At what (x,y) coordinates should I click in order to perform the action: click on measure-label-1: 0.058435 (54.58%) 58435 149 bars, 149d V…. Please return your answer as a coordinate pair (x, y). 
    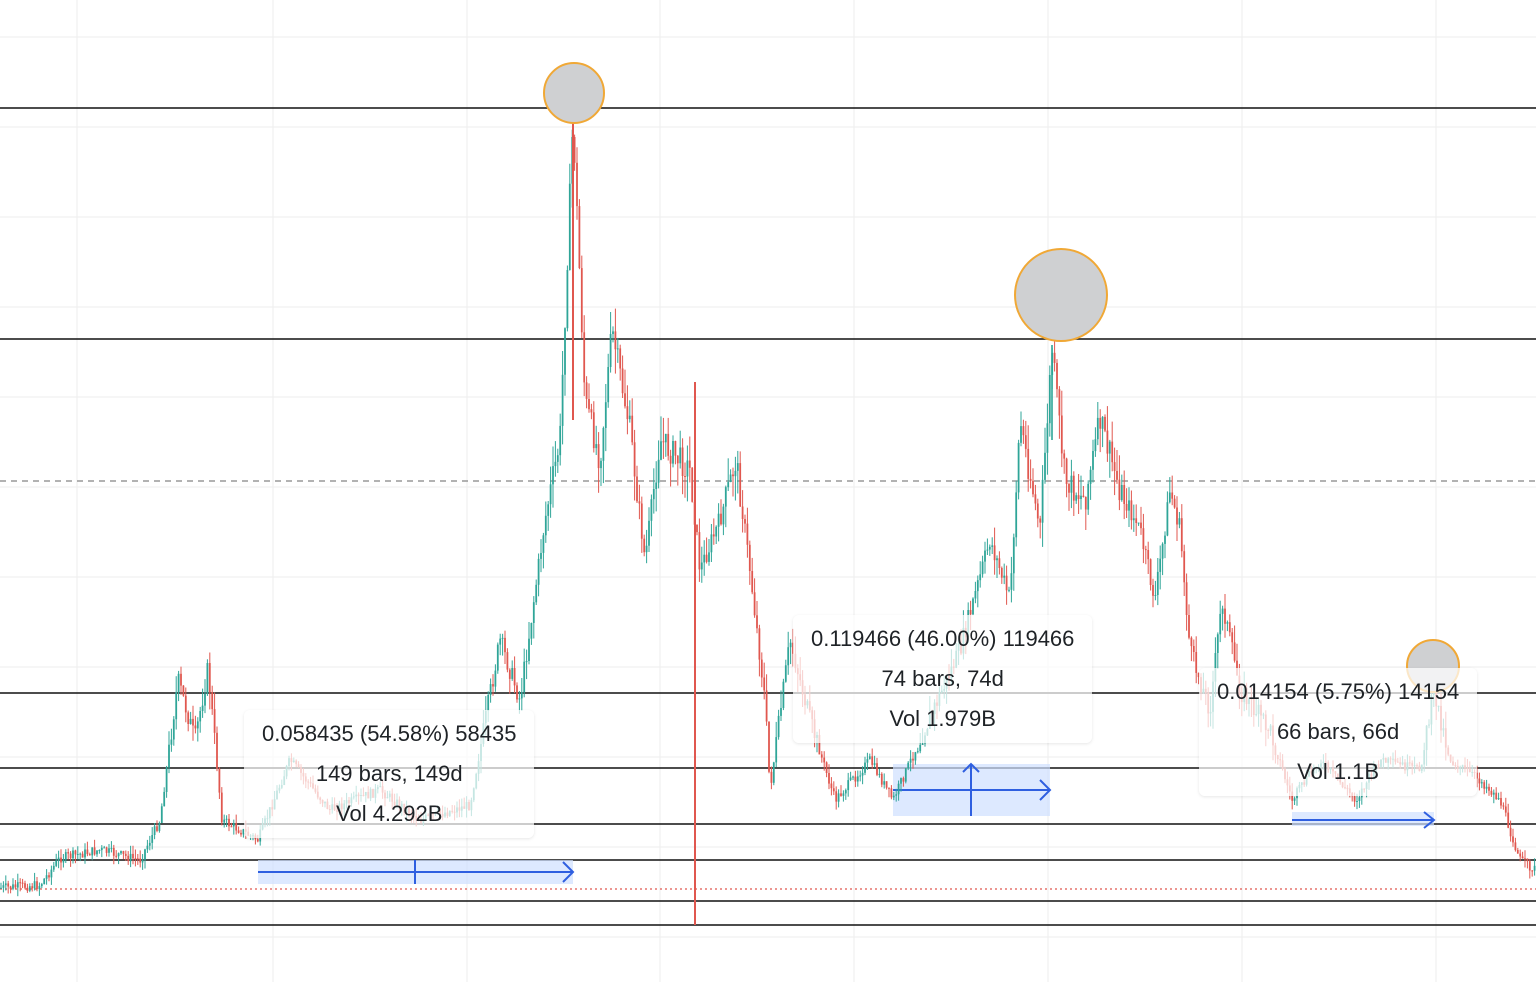
    Looking at the image, I should click on (389, 774).